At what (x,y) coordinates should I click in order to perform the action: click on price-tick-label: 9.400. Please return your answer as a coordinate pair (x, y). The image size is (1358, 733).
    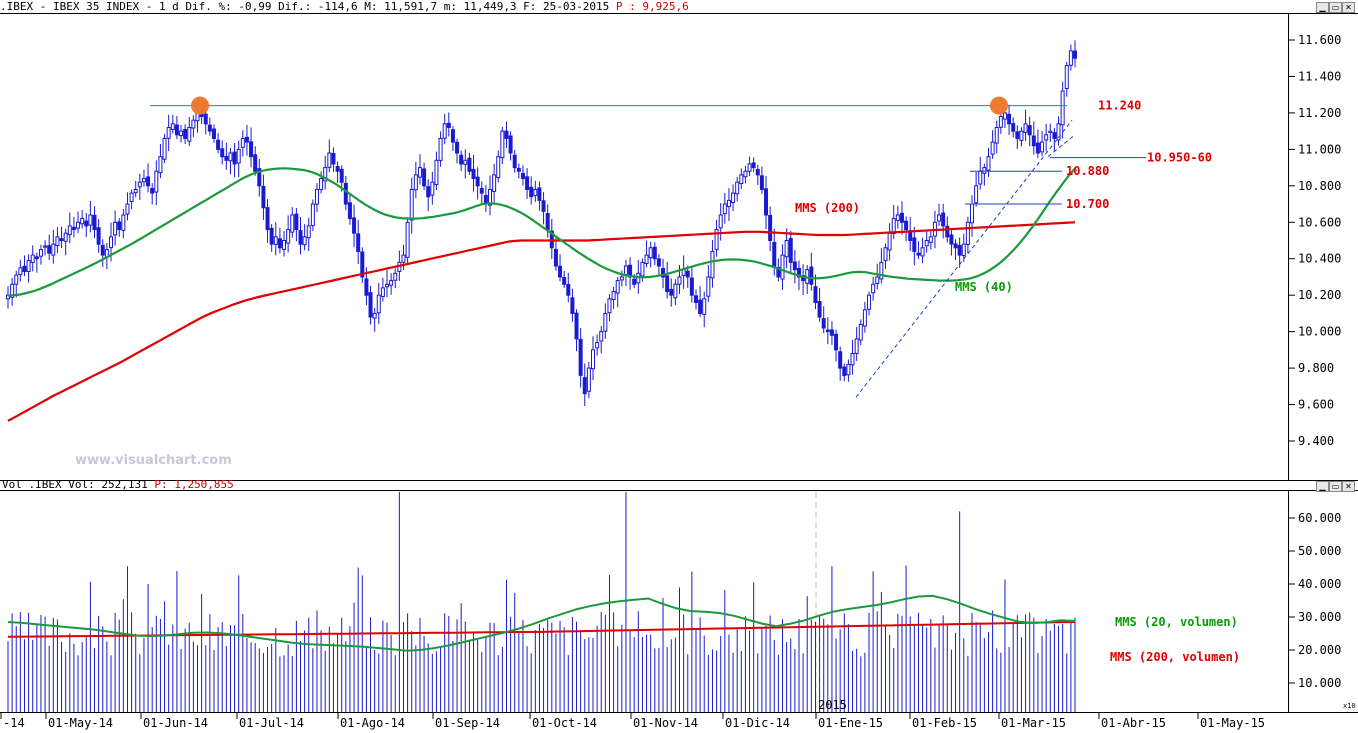
    Looking at the image, I should click on (1316, 441).